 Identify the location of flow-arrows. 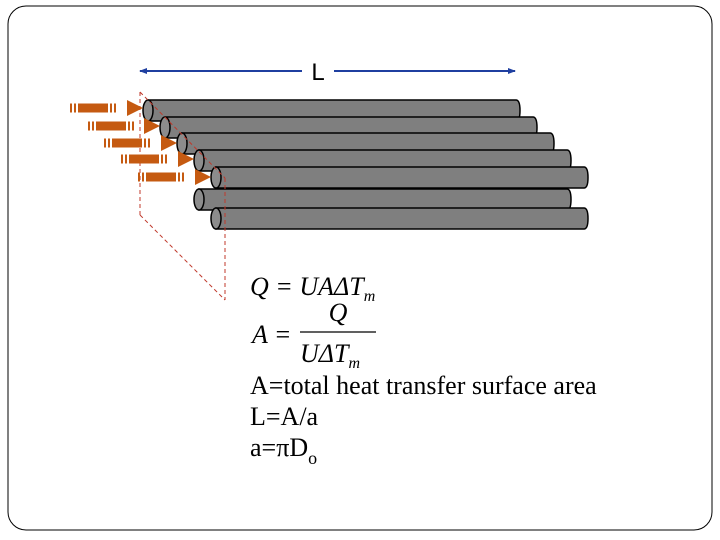
(140, 142).